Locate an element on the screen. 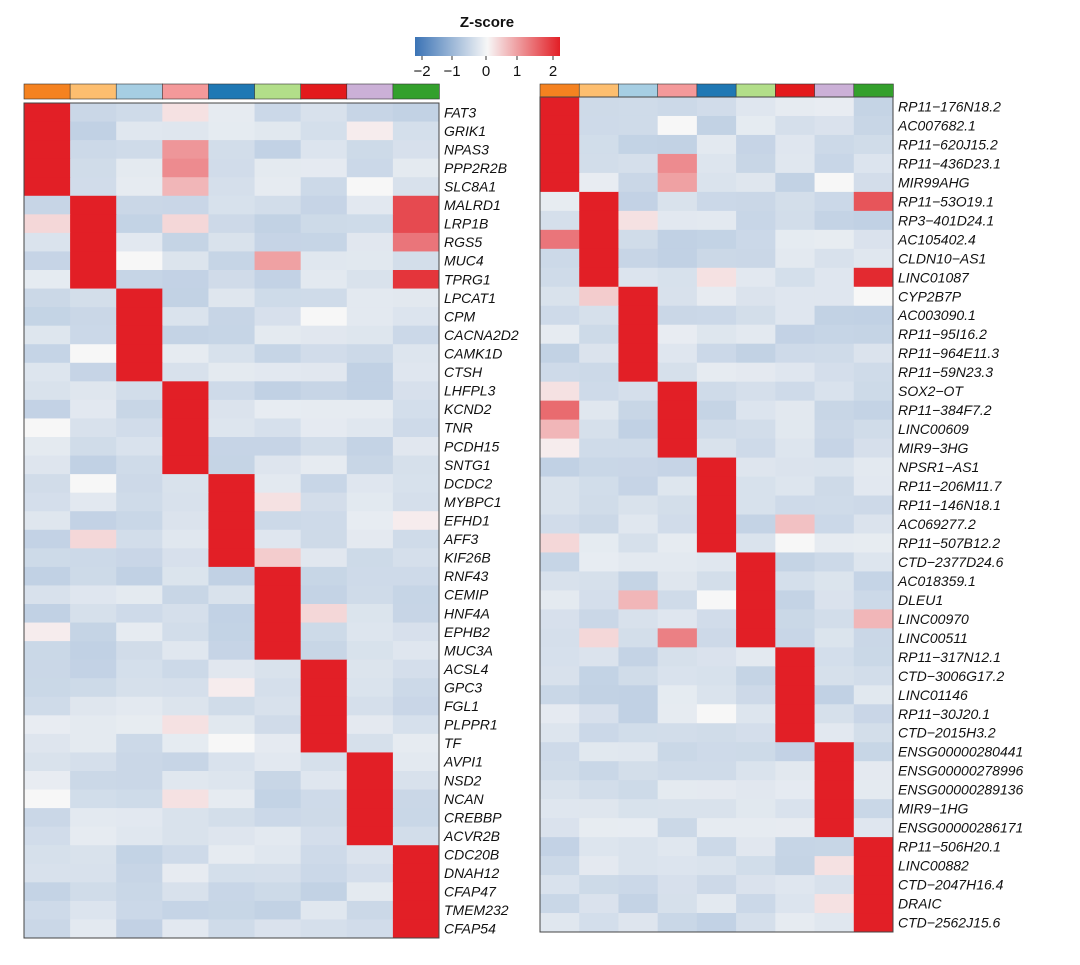  gene-label: MIR99AHG is located at coordinates (934, 182).